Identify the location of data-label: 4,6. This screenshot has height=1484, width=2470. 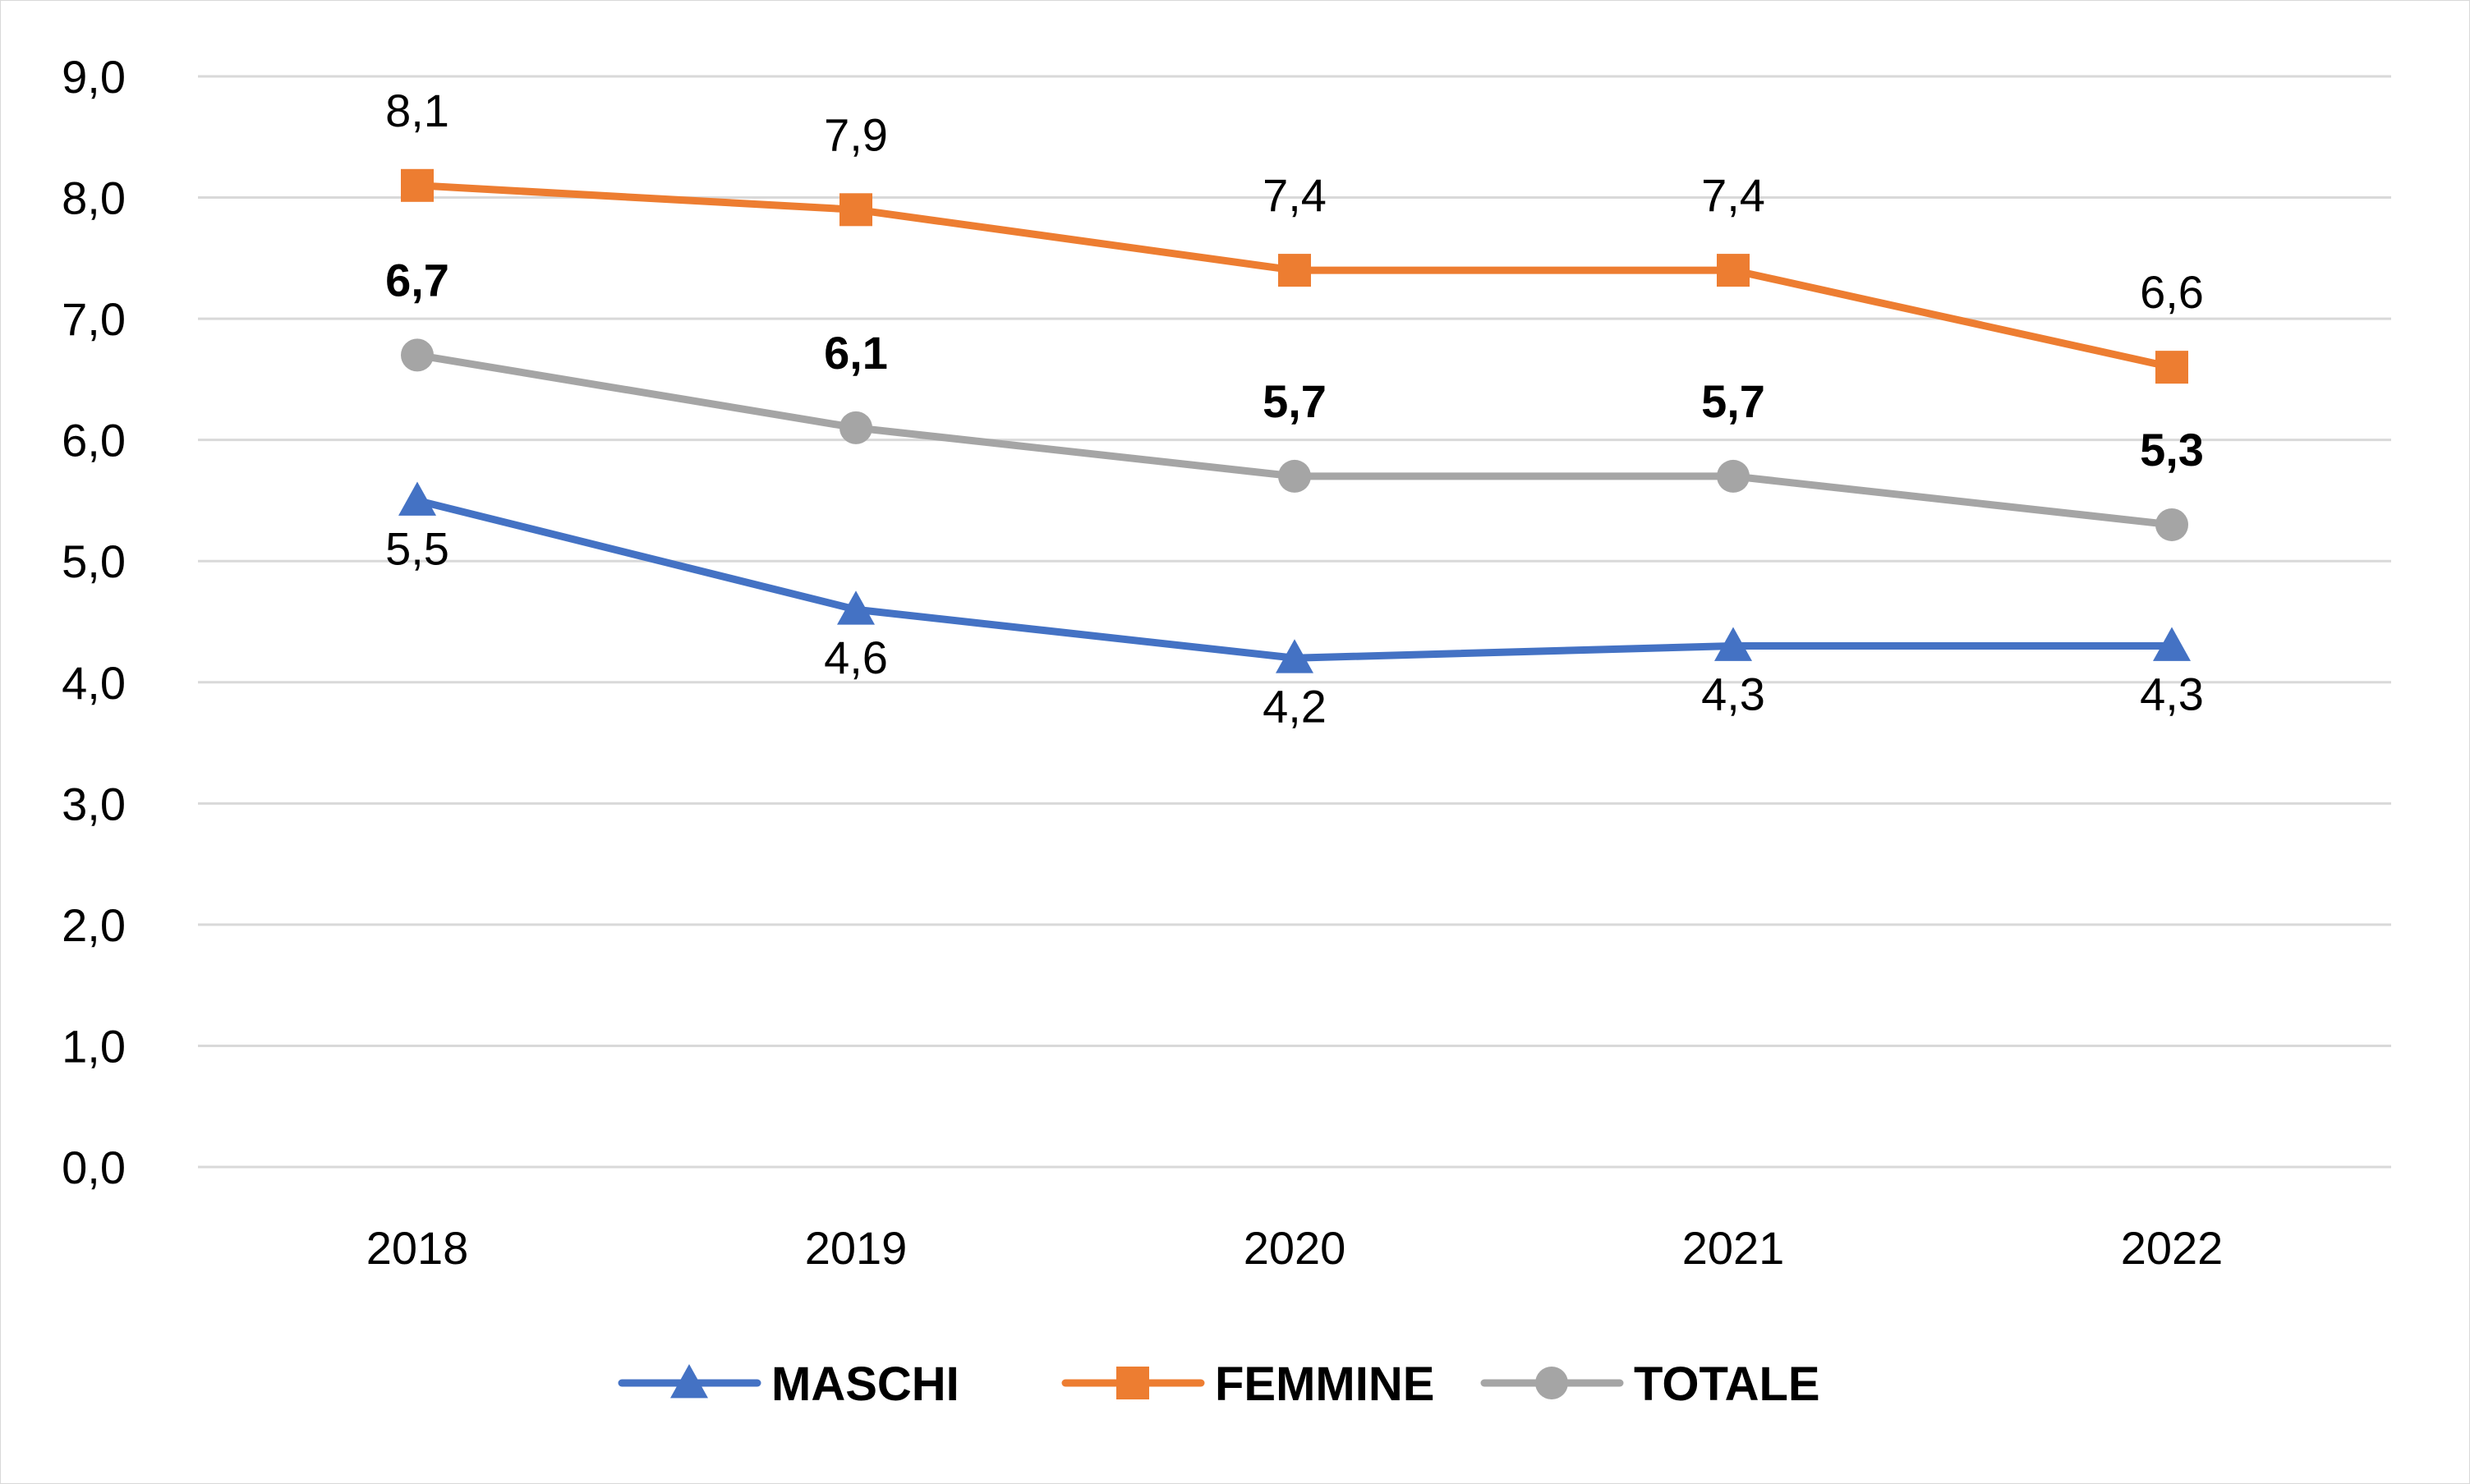
(856, 658).